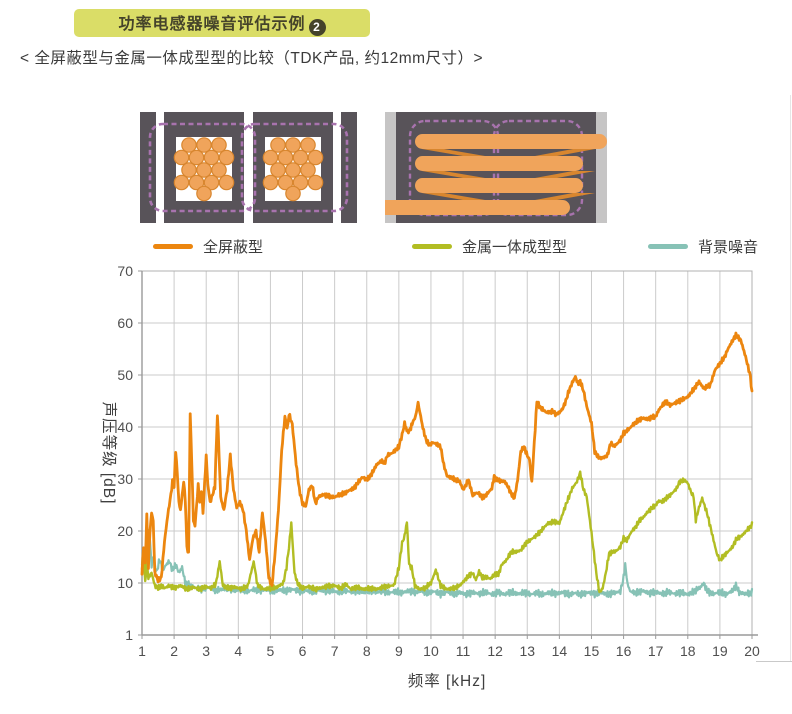 This screenshot has width=792, height=714. What do you see at coordinates (463, 651) in the screenshot?
I see `svg-text: 11` at bounding box center [463, 651].